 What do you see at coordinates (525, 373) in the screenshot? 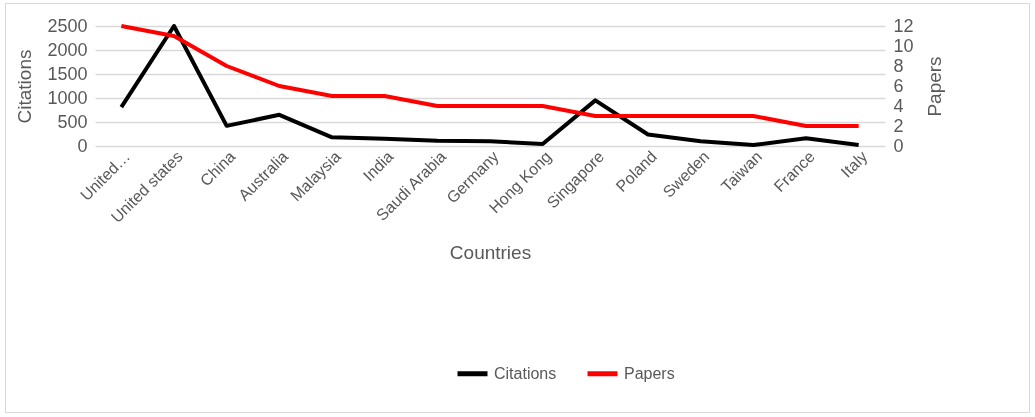
I see `legend-label: Citations` at bounding box center [525, 373].